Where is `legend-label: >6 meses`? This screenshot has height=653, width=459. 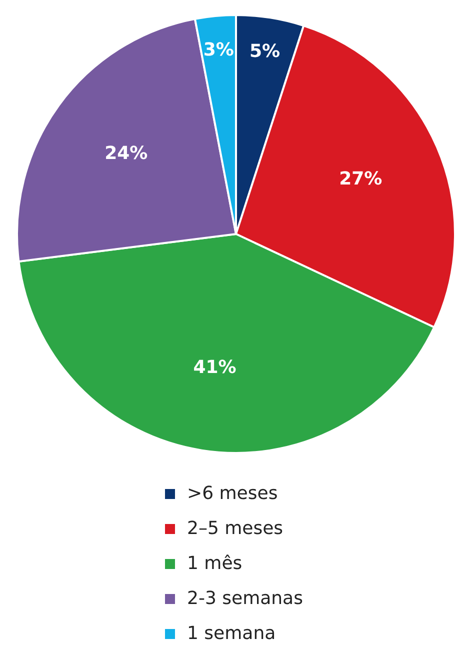
legend-label: >6 meses is located at coordinates (232, 493).